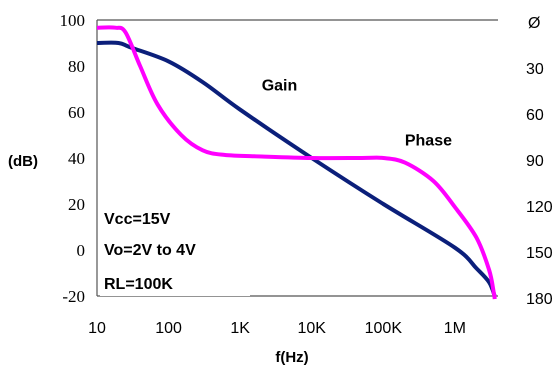 This screenshot has width=559, height=372. I want to click on condition-label: Vo=2V to 4V, so click(150, 250).